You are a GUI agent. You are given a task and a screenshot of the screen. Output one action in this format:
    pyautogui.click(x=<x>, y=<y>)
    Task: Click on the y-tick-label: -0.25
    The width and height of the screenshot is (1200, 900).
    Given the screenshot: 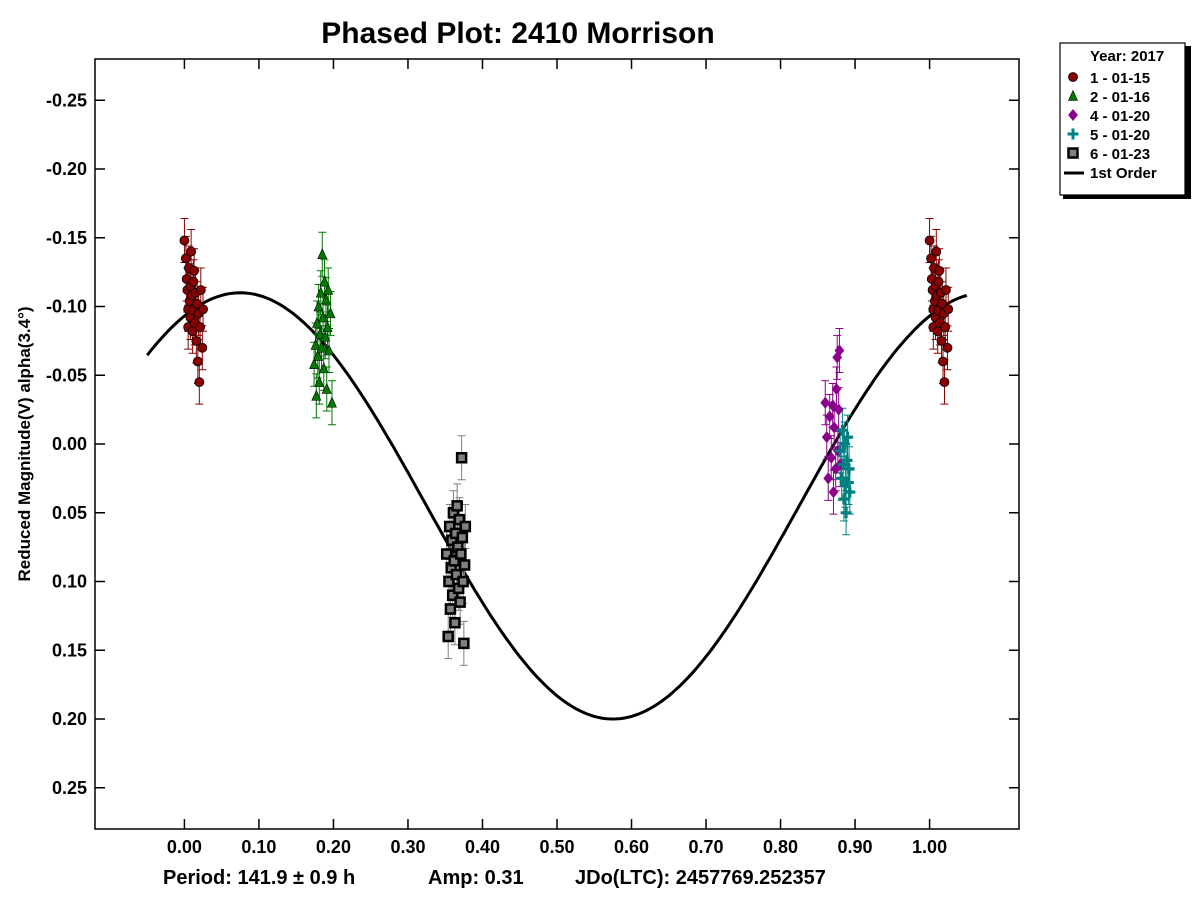 What is the action you would take?
    pyautogui.click(x=66, y=100)
    